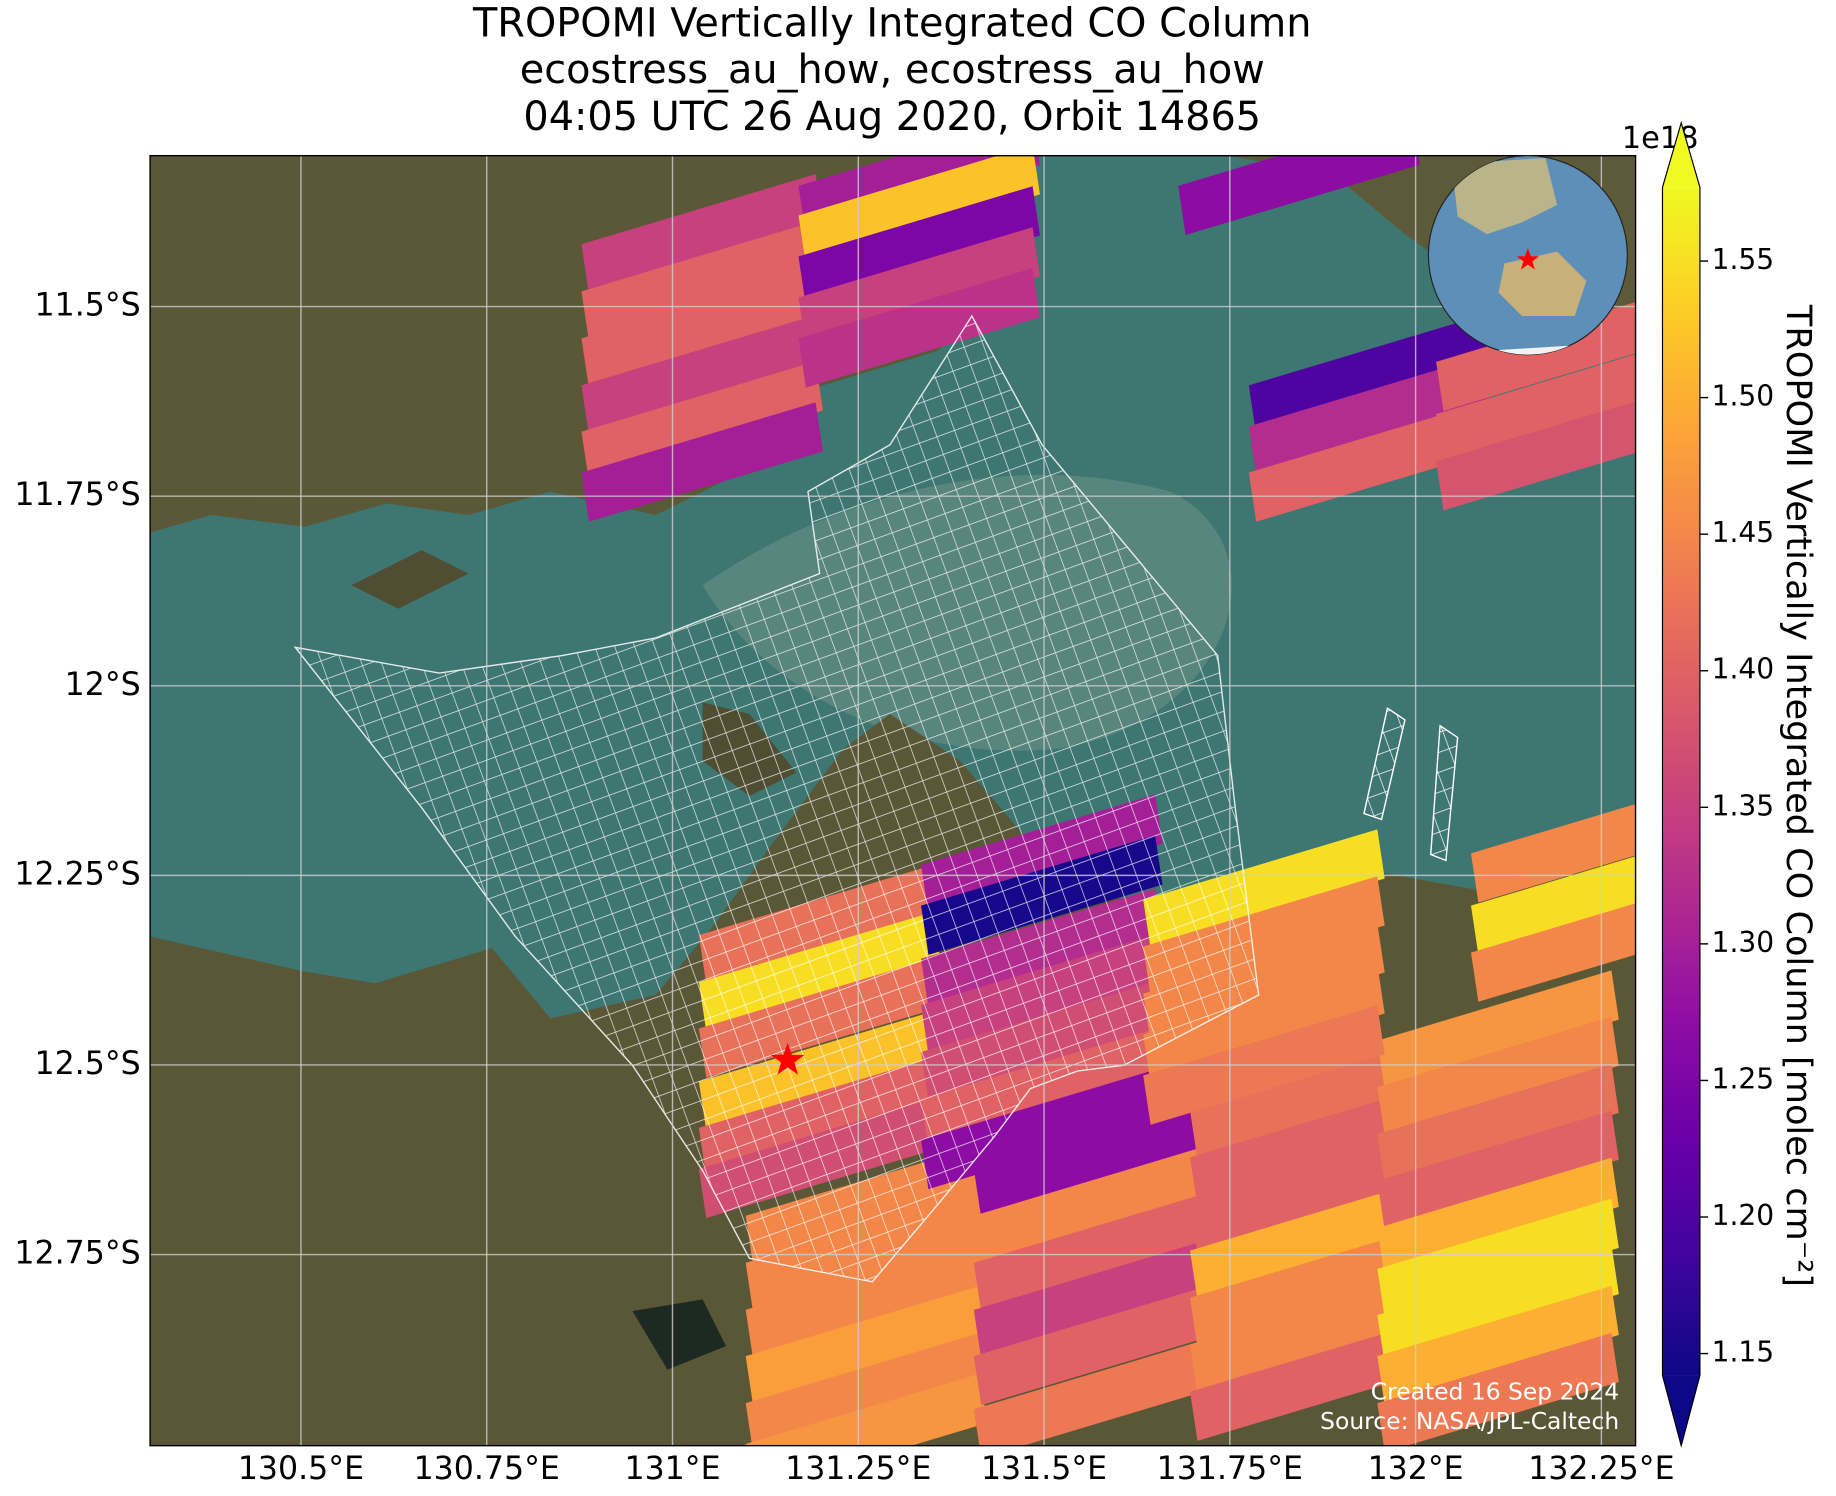 The image size is (1836, 1496). What do you see at coordinates (77, 495) in the screenshot?
I see `y-tick-label: 11.75°S` at bounding box center [77, 495].